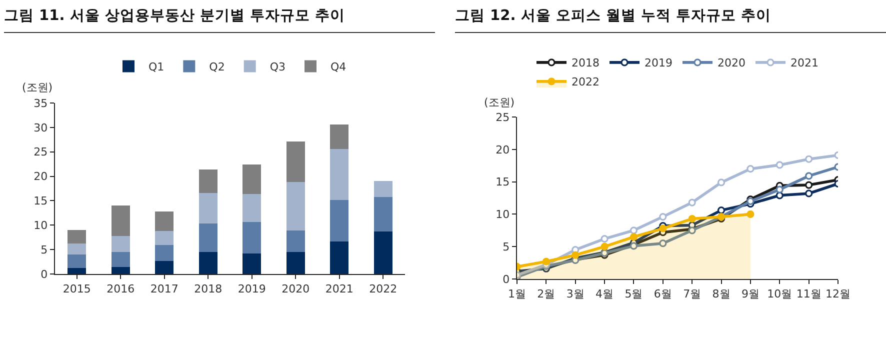 This screenshot has width=886, height=340. I want to click on x-tick-label: 2016, so click(120, 289).